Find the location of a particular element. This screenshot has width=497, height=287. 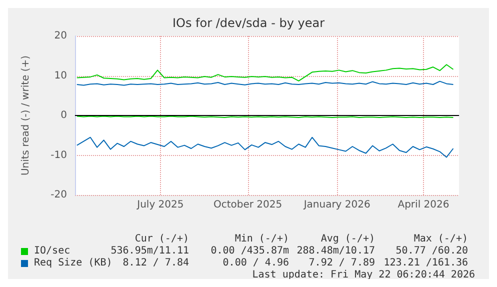

chart-title: IOs for /dev/sda - by year is located at coordinates (248, 23).